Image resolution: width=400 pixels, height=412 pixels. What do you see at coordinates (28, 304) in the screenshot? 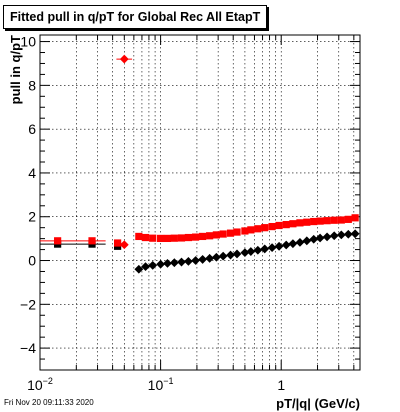
I see `y-tick-label: −2` at bounding box center [28, 304].